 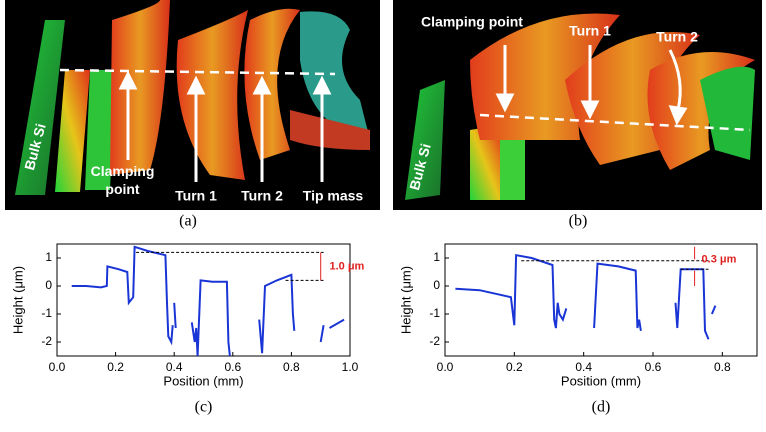 What do you see at coordinates (346, 266) in the screenshot?
I see `annotation: 1.0 μm` at bounding box center [346, 266].